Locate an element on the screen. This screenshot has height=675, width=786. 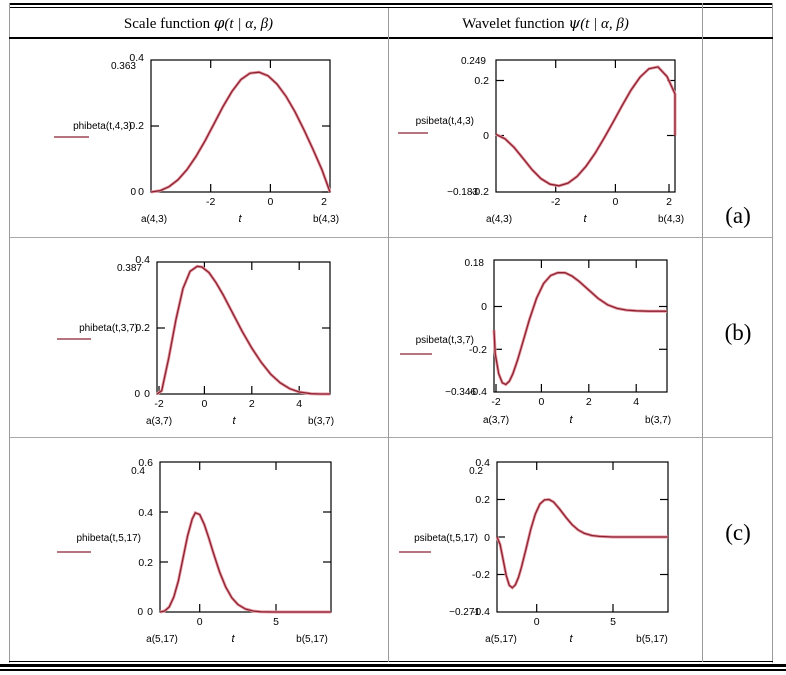
table-top-border-inner is located at coordinates (391, 7).